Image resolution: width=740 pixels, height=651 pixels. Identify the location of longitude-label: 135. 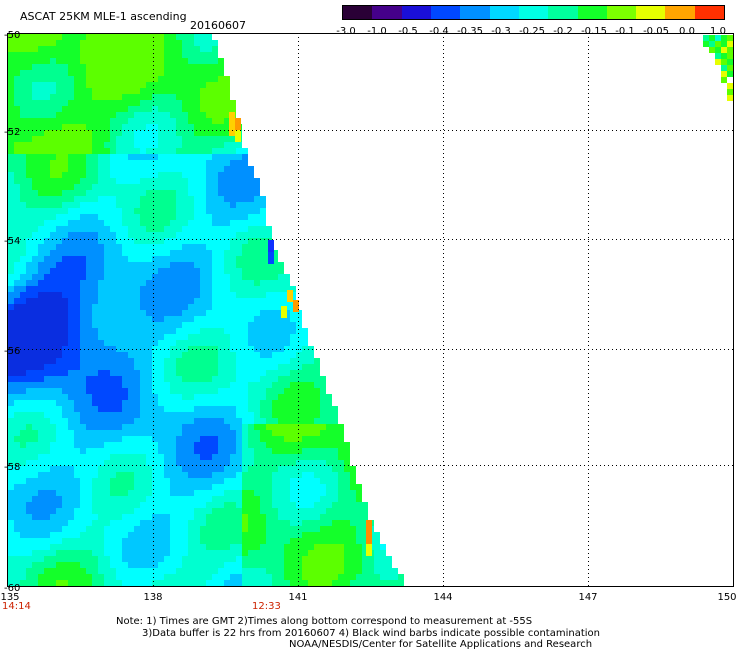
(10, 597).